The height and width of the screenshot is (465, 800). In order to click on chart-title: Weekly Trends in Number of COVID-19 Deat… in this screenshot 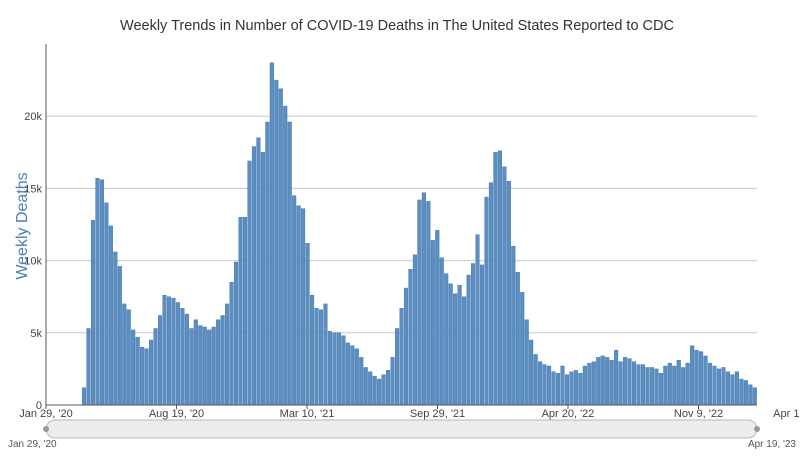, I will do `click(397, 26)`.